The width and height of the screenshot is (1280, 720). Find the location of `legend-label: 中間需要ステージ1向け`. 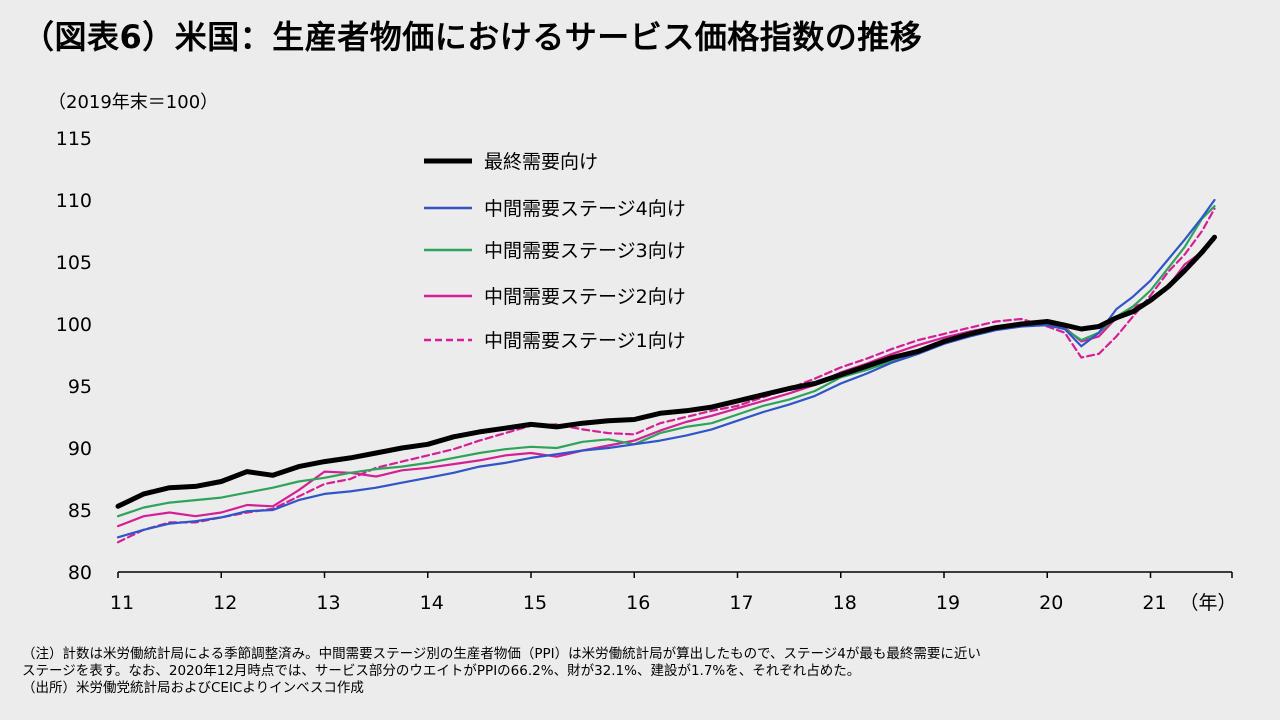

legend-label: 中間需要ステージ1向け is located at coordinates (585, 341).